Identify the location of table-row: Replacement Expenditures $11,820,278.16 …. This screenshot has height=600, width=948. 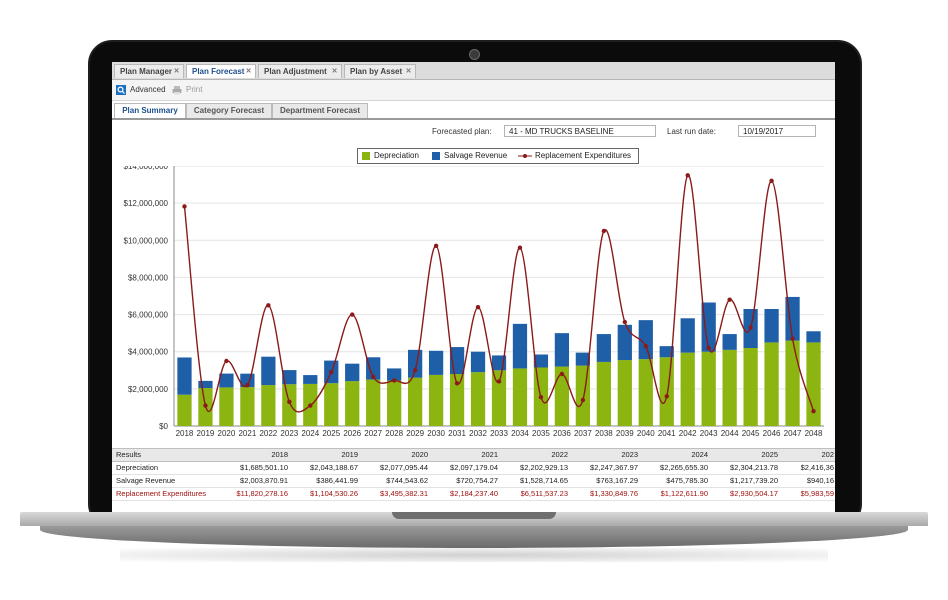
(473, 494).